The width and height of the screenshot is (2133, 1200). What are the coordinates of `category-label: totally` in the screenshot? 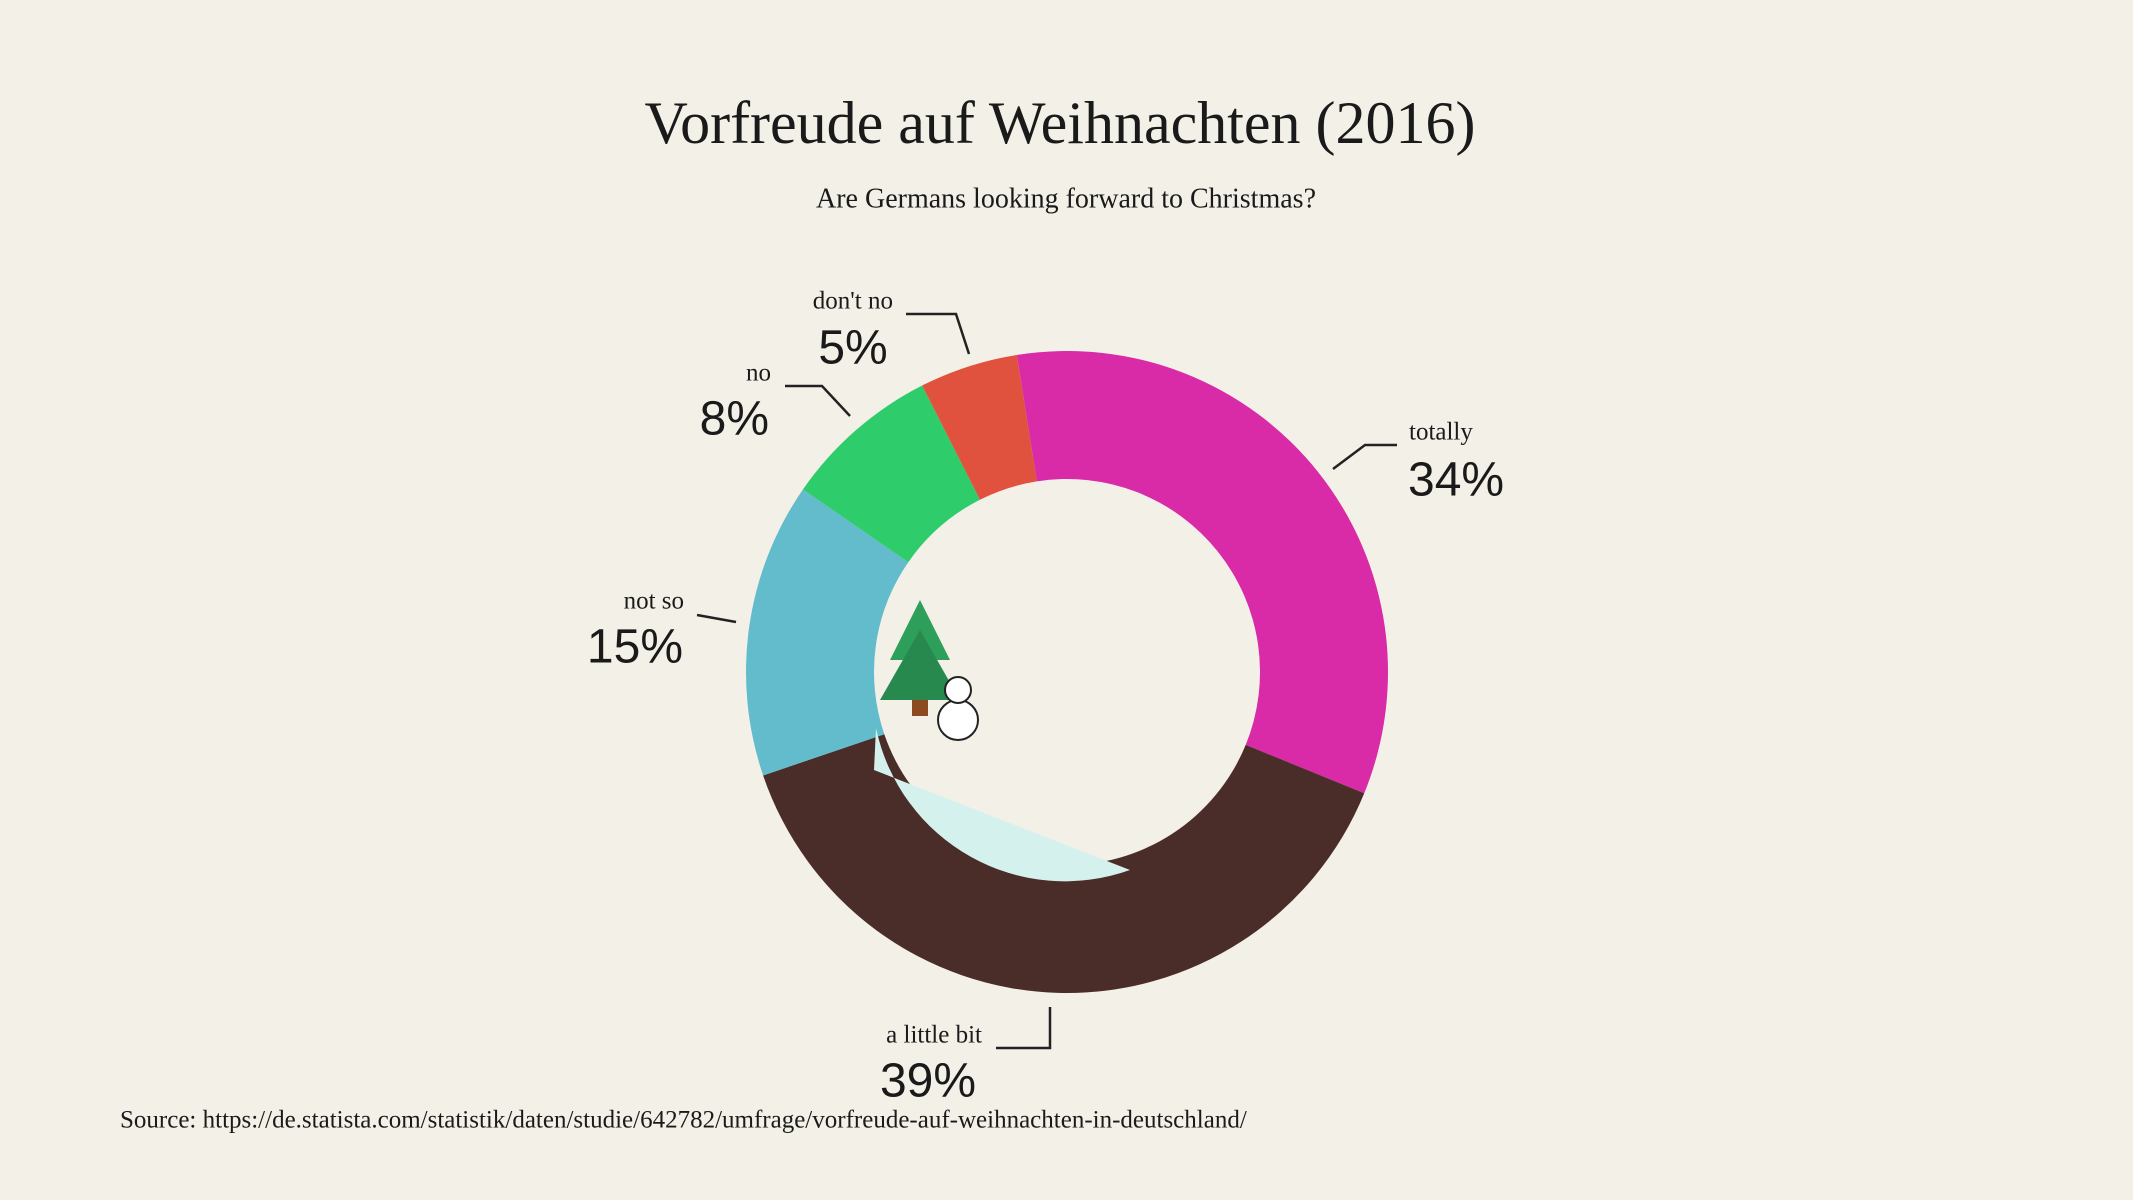 It's located at (1441, 432).